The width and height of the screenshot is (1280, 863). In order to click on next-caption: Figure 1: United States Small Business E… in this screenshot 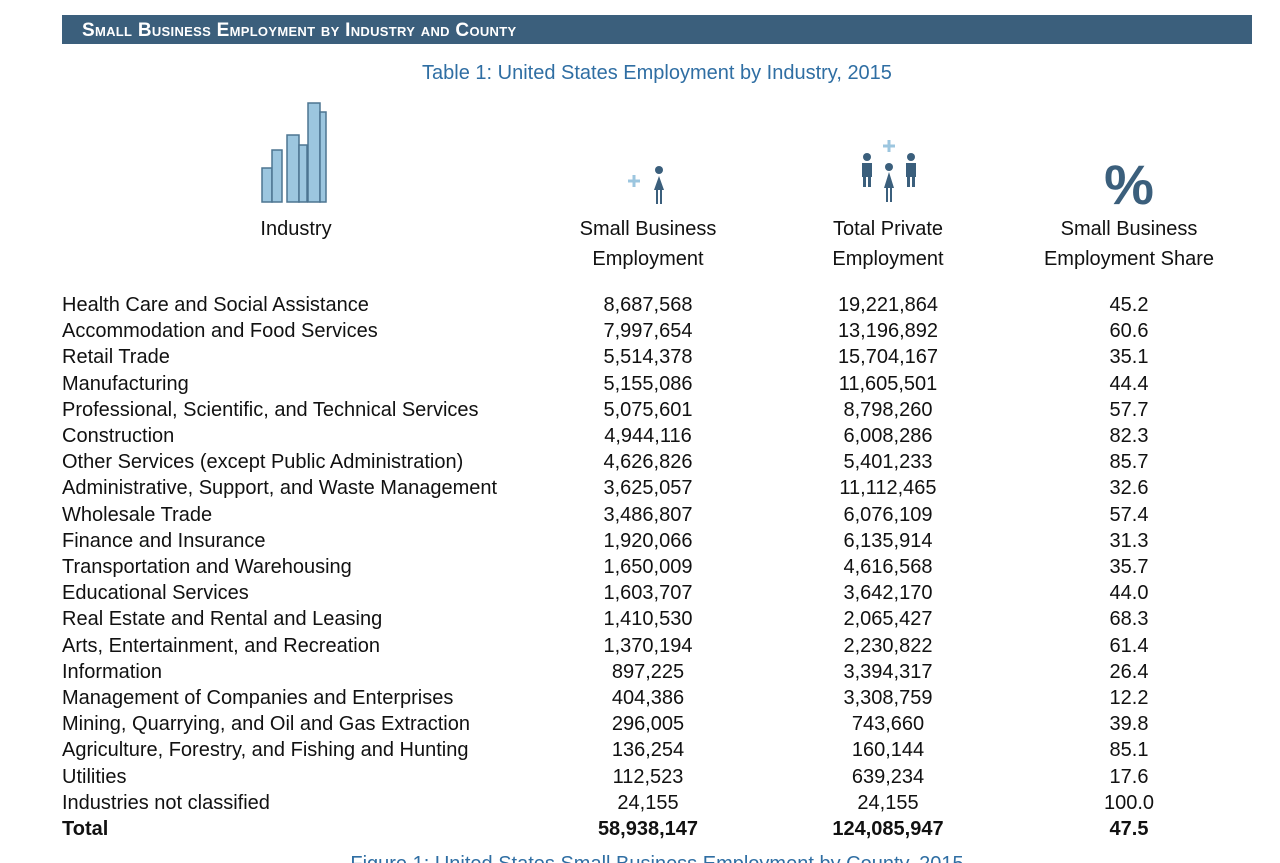, I will do `click(640, 858)`.